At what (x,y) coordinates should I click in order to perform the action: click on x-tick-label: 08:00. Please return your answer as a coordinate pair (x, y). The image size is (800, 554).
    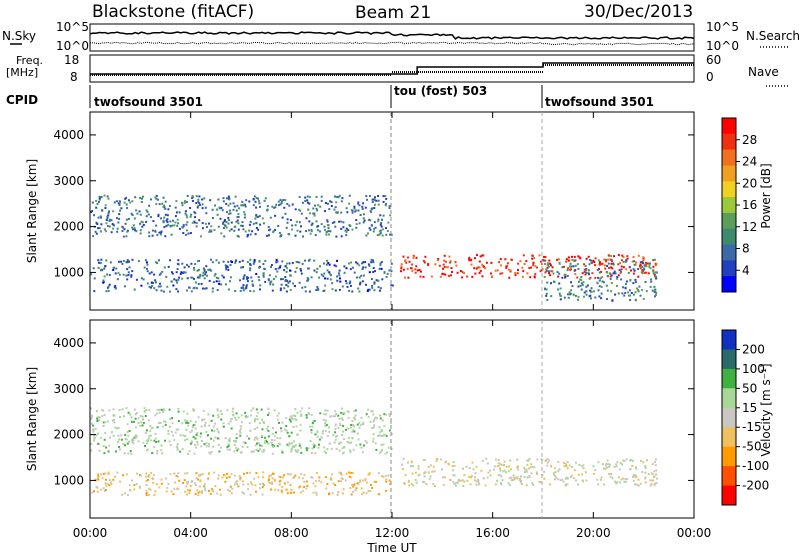
    Looking at the image, I should click on (291, 533).